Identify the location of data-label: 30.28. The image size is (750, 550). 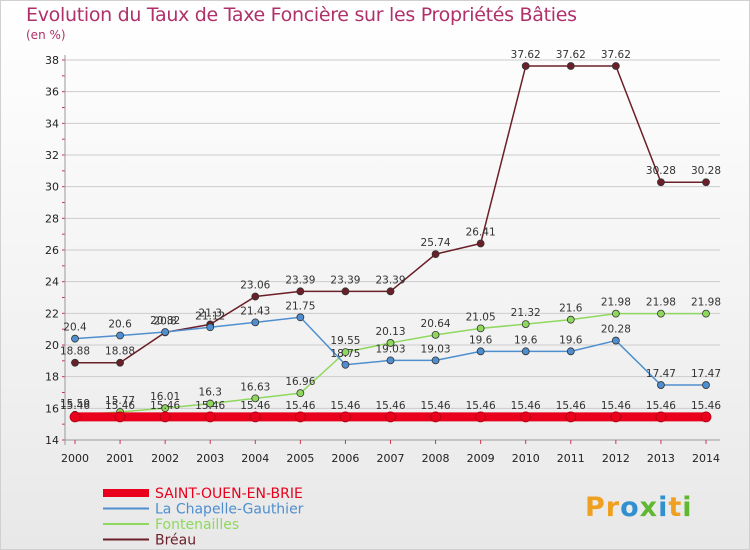
(661, 171).